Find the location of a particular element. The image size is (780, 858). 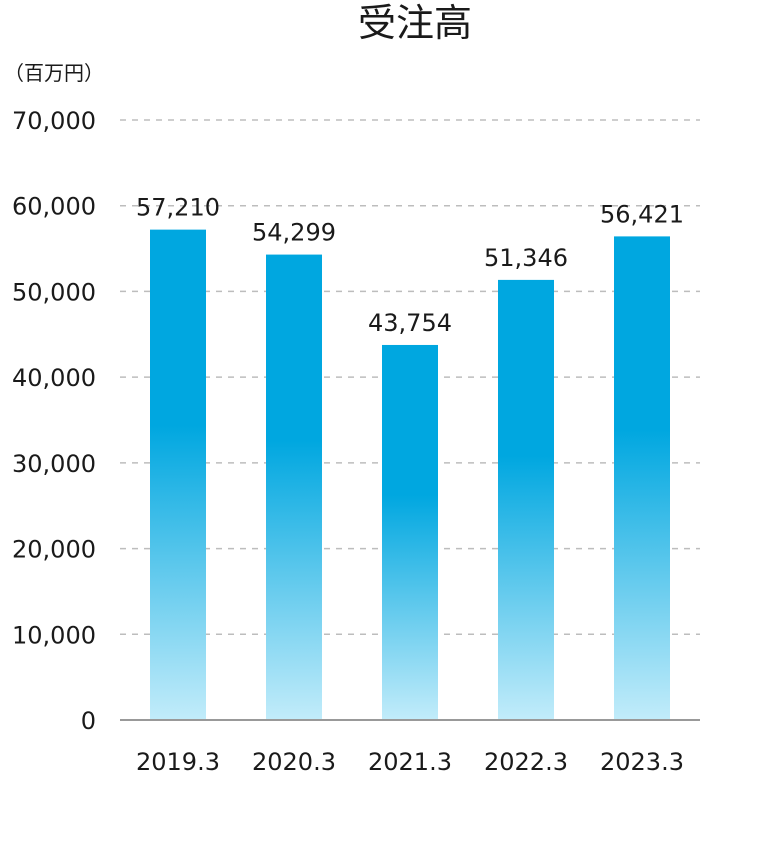

data-label: 56,421 is located at coordinates (642, 214).